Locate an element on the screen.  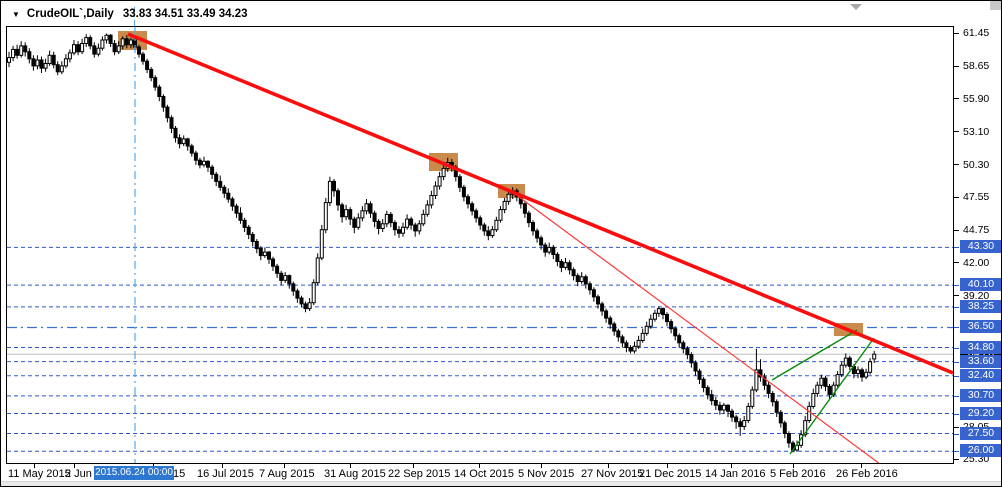
price-level-label: 38.25 is located at coordinates (980, 306).